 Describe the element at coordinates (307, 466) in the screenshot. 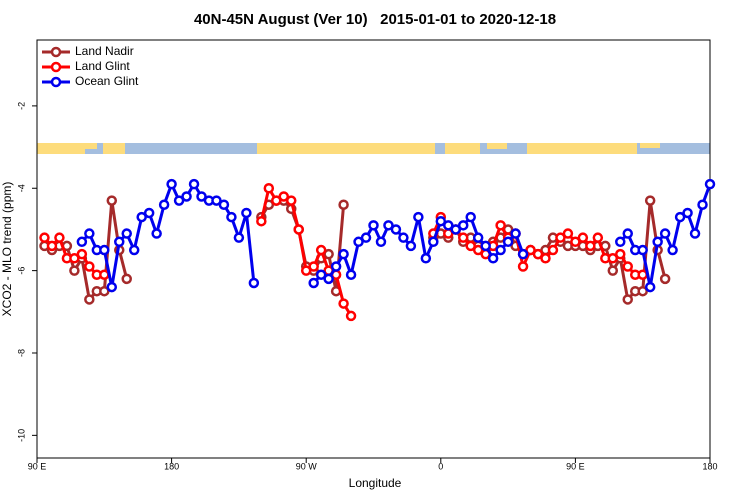

I see `x-tick-label: 90 W` at that location.